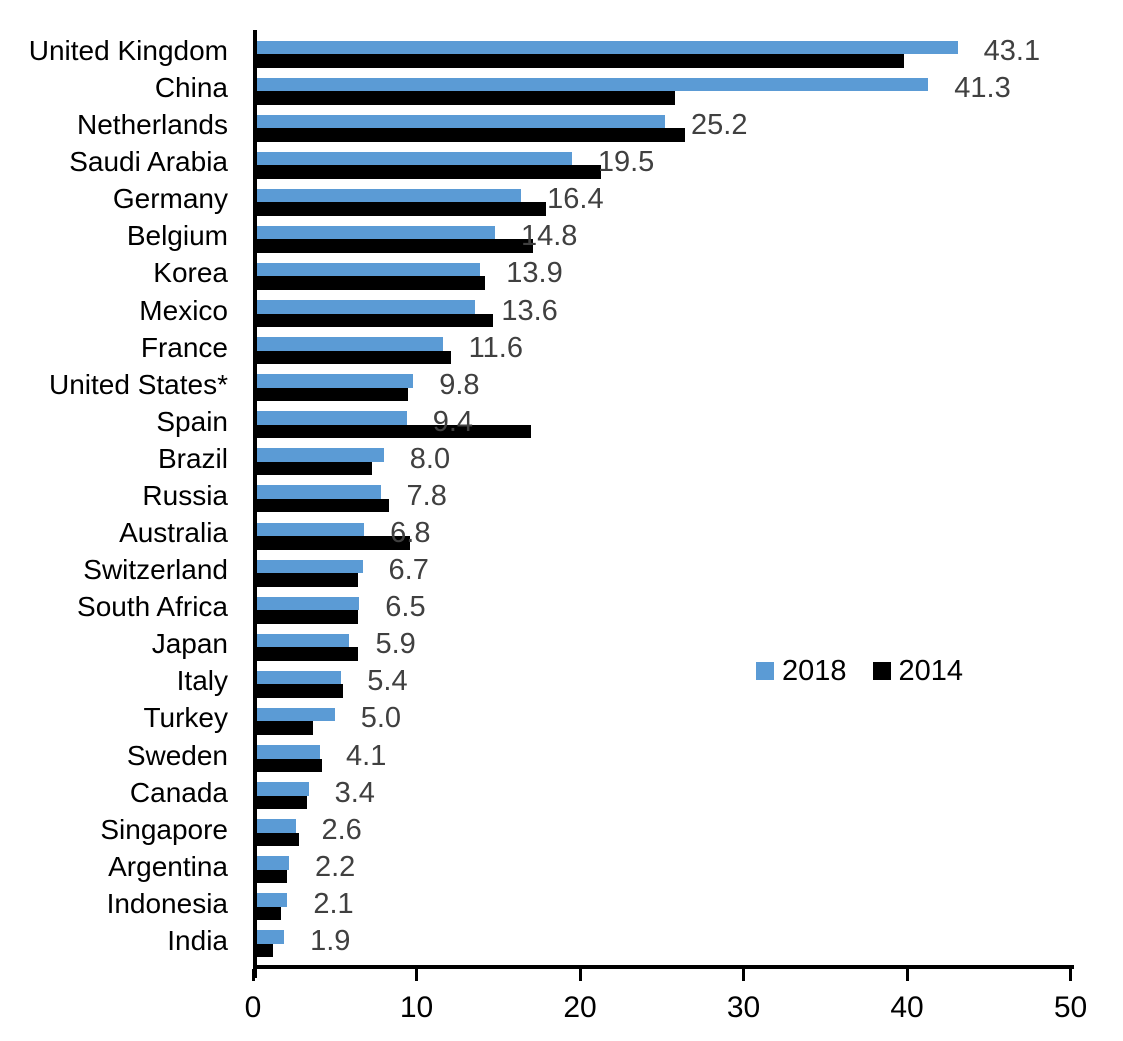 Image resolution: width=1123 pixels, height=1041 pixels. I want to click on bar-row: Switzerland 6.7, so click(561, 574).